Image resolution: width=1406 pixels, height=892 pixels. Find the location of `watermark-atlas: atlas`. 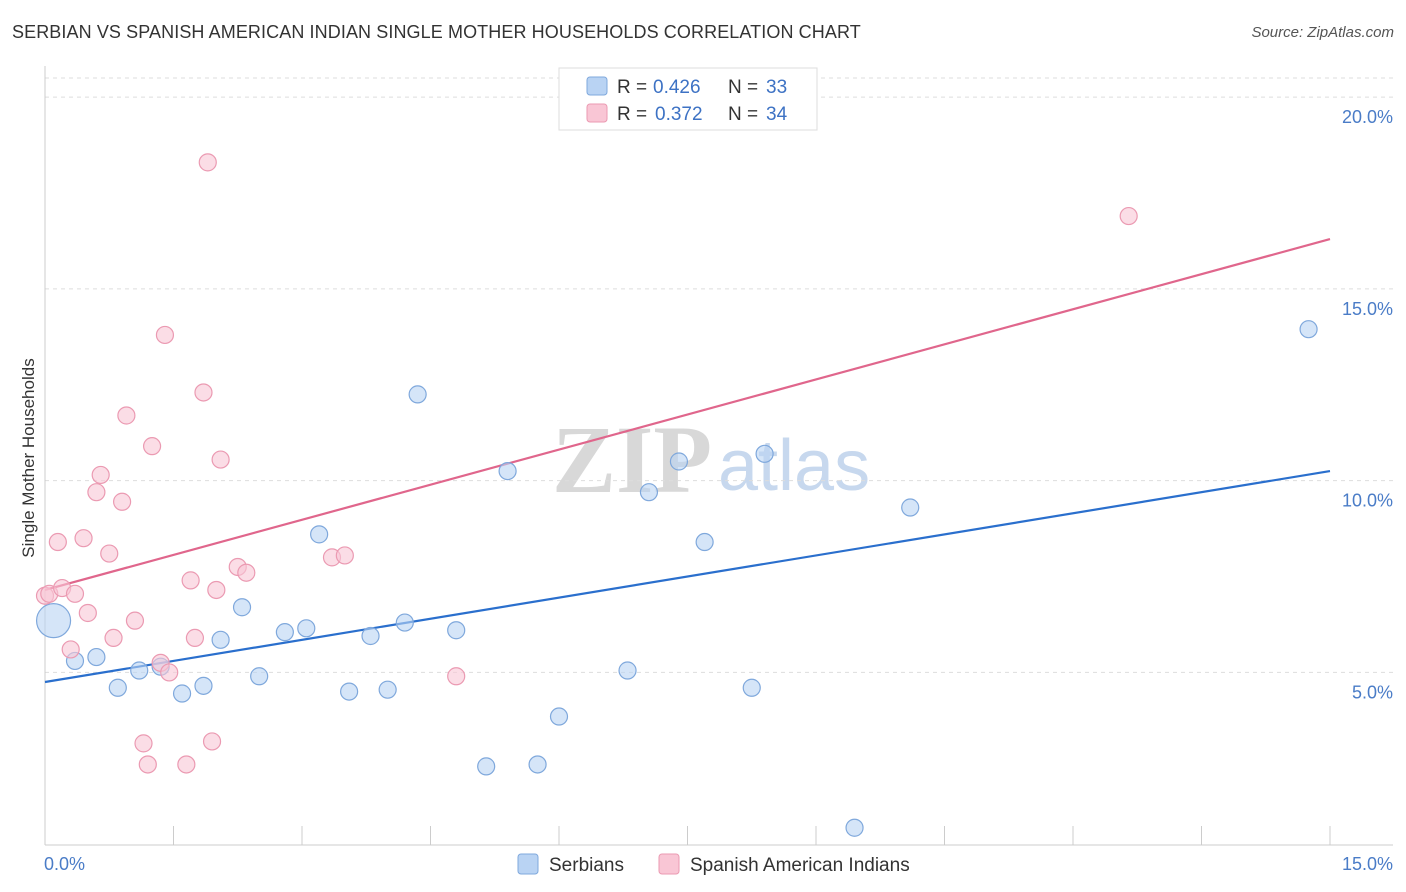

watermark-atlas: atlas is located at coordinates (794, 466).